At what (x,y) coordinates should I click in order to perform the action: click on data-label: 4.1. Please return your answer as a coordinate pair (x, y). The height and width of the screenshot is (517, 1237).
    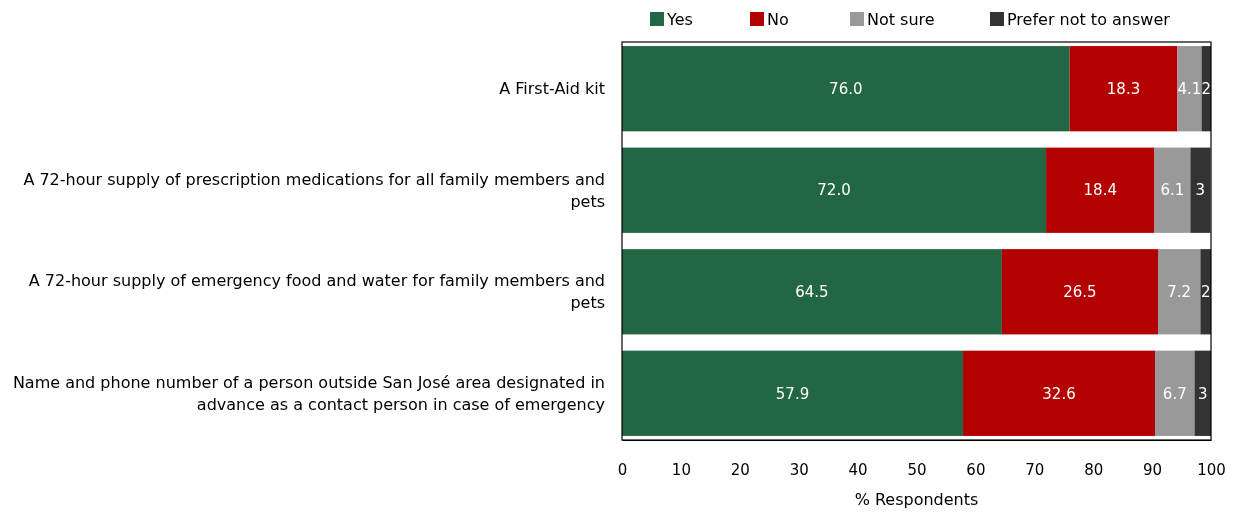
    Looking at the image, I should click on (1189, 88).